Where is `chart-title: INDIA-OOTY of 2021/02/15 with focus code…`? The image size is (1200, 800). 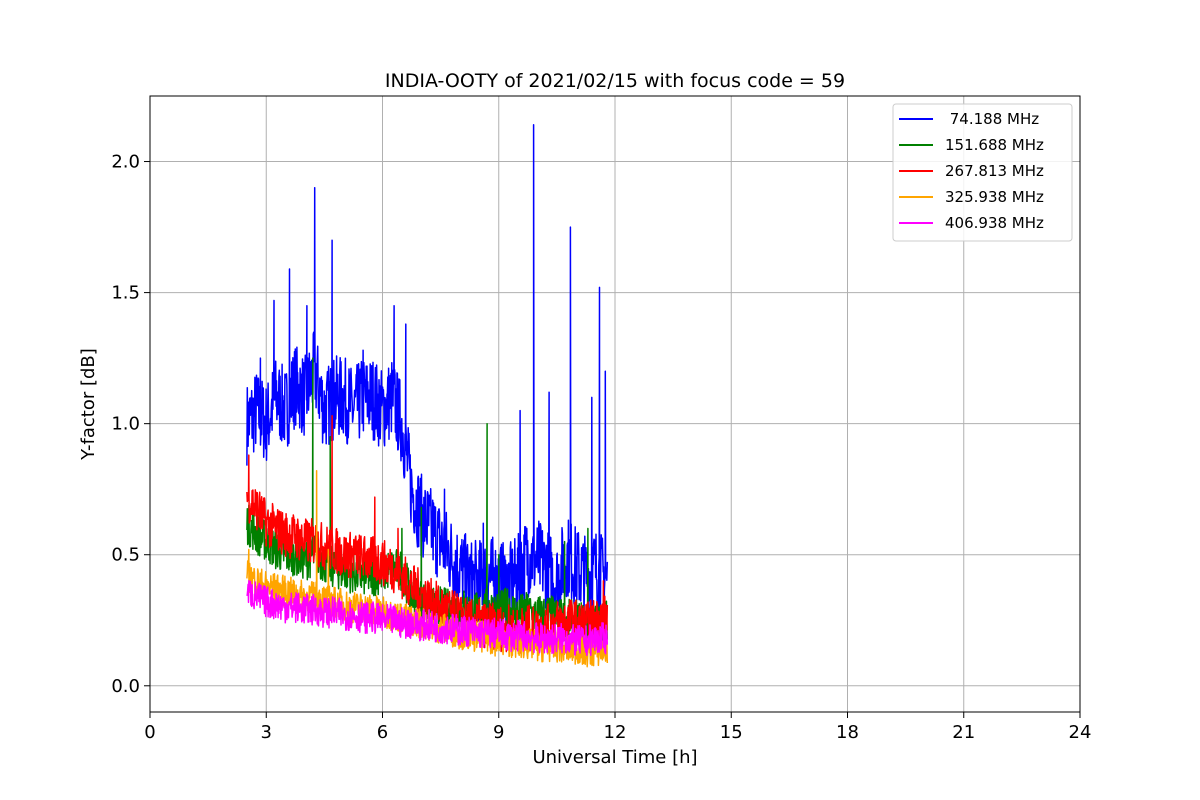 chart-title: INDIA-OOTY of 2021/02/15 with focus code… is located at coordinates (615, 81).